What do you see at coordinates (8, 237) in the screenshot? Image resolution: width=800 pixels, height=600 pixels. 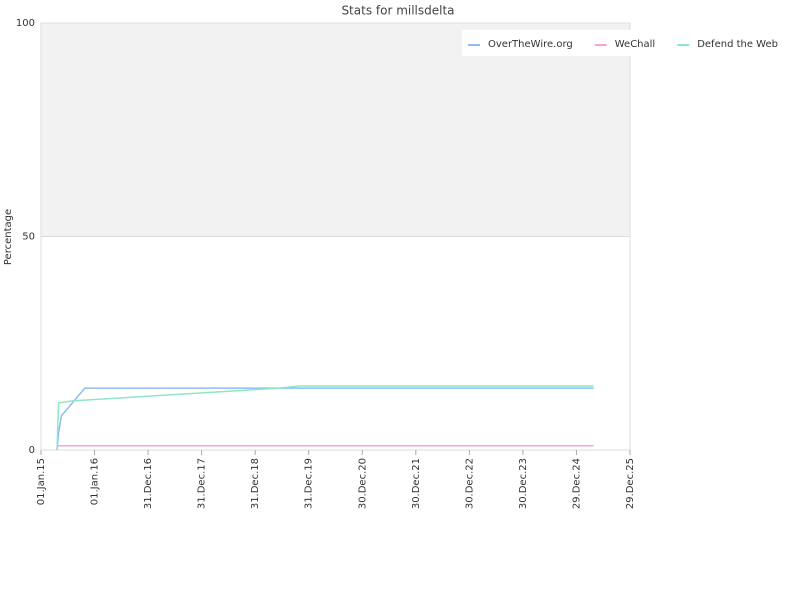 I see `y-axis-label: Percentage` at bounding box center [8, 237].